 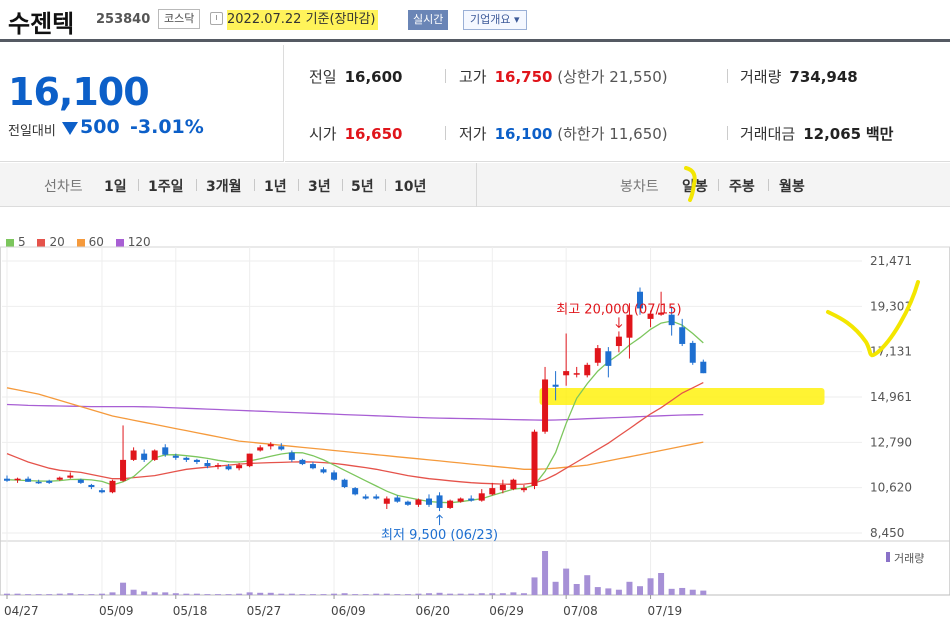 What do you see at coordinates (823, 77) in the screenshot?
I see `volume-value: 734,948` at bounding box center [823, 77].